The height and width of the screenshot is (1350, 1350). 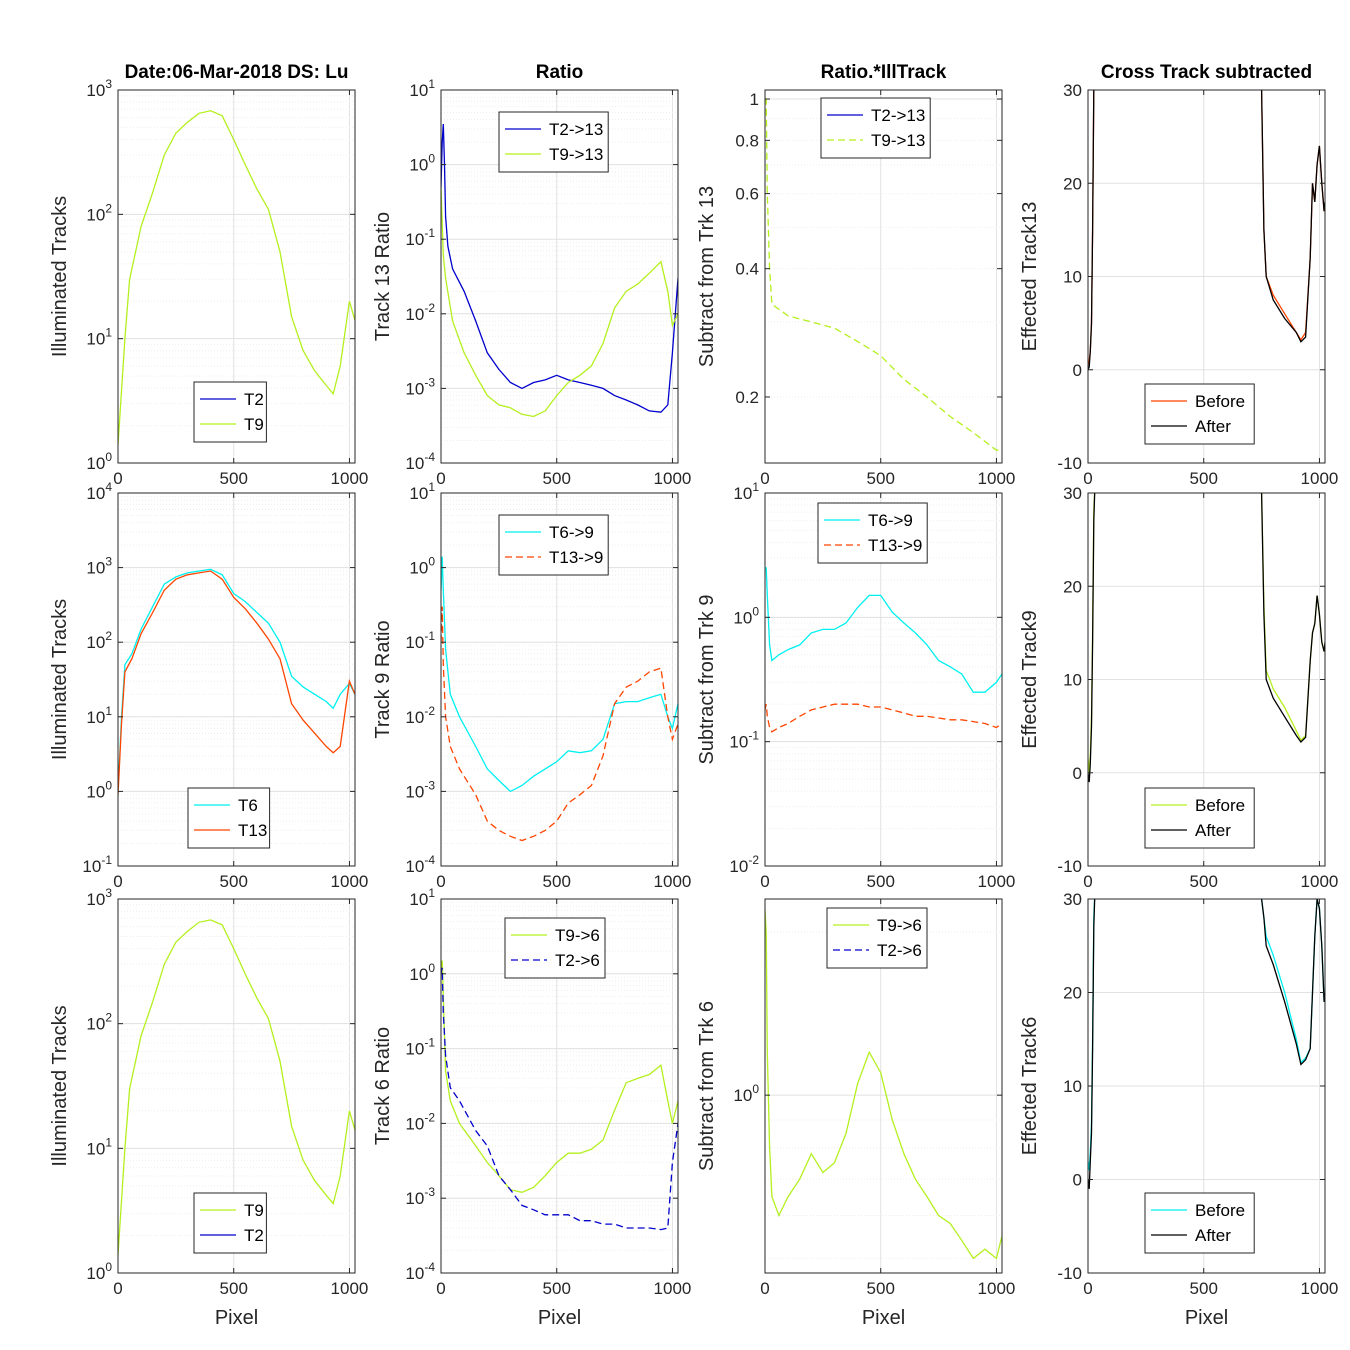 What do you see at coordinates (707, 679) in the screenshot?
I see `y-axis-label: Subtract from Trk 9` at bounding box center [707, 679].